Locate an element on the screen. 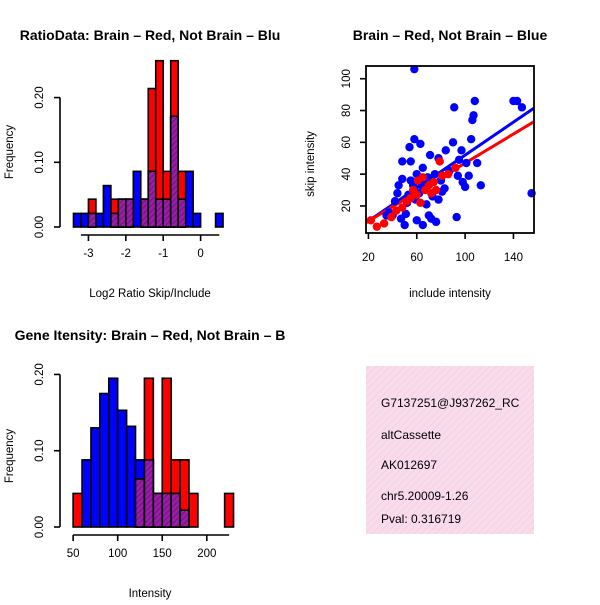  scatter-fit-lines is located at coordinates (450, 165).